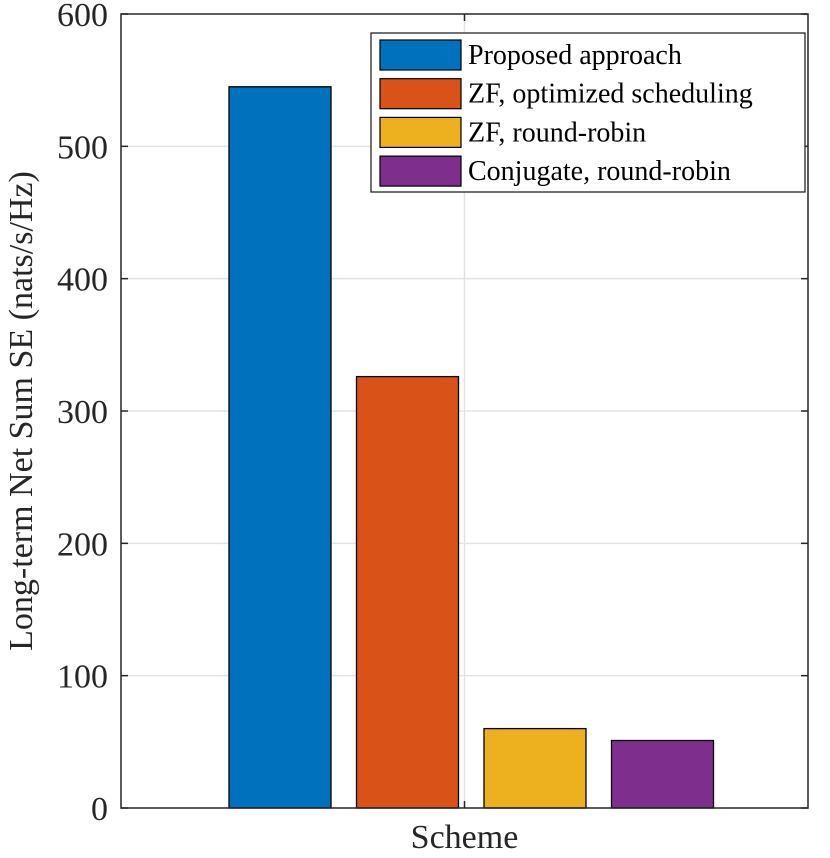 The width and height of the screenshot is (830, 858). Describe the element at coordinates (82, 412) in the screenshot. I see `y-tick-label: 300` at that location.